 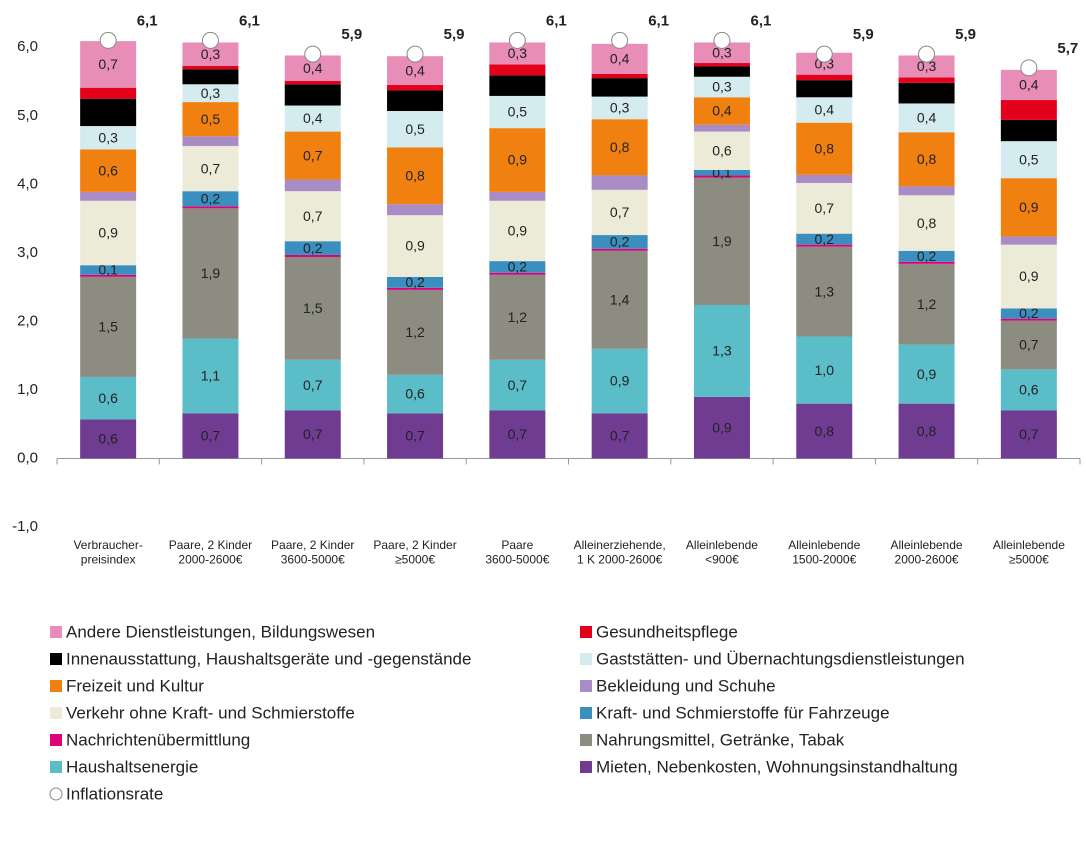 I want to click on y-tick-label: 1,0, so click(x=27, y=389).